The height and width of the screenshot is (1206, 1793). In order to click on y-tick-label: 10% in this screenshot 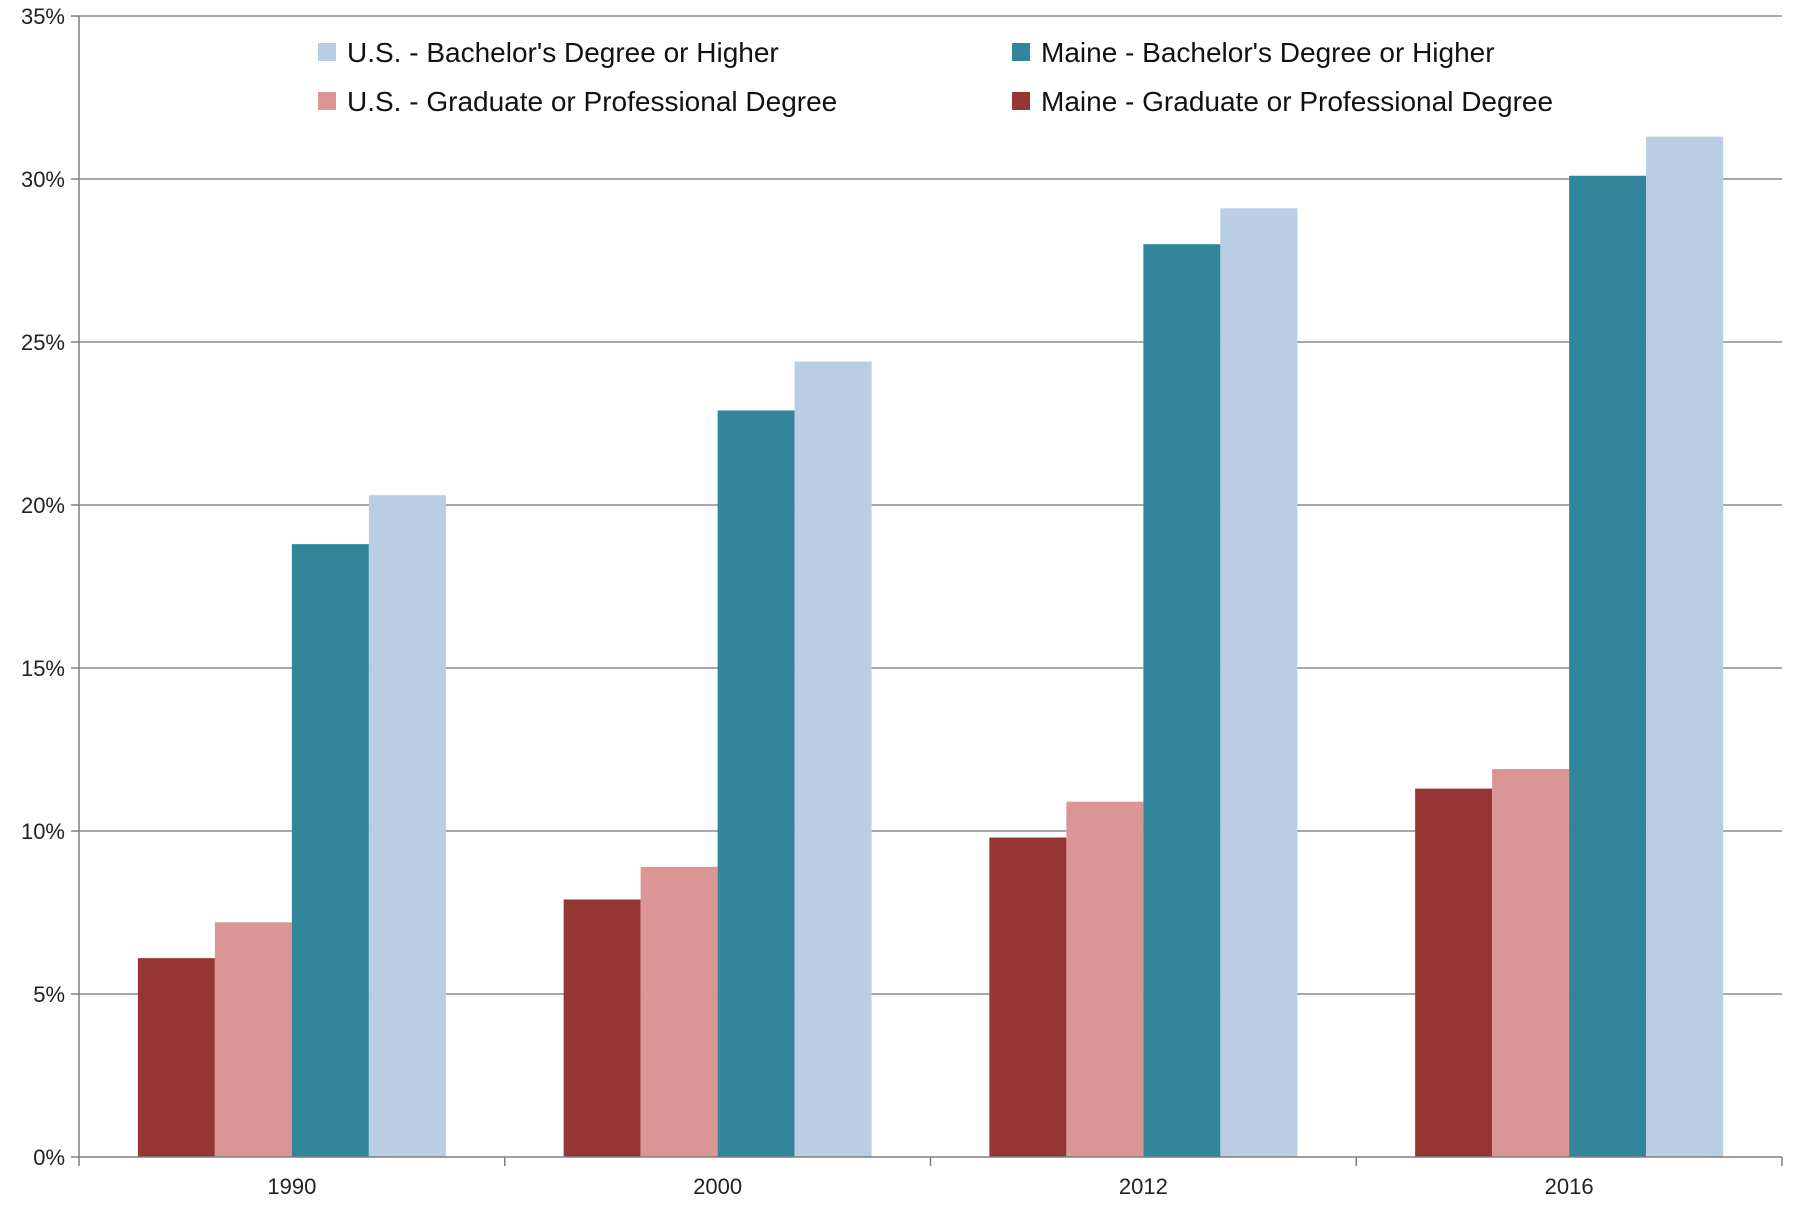, I will do `click(43, 831)`.